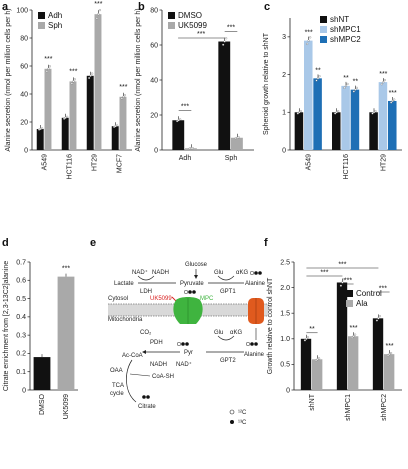  I want to click on oaa-label: OAA, so click(116, 371).